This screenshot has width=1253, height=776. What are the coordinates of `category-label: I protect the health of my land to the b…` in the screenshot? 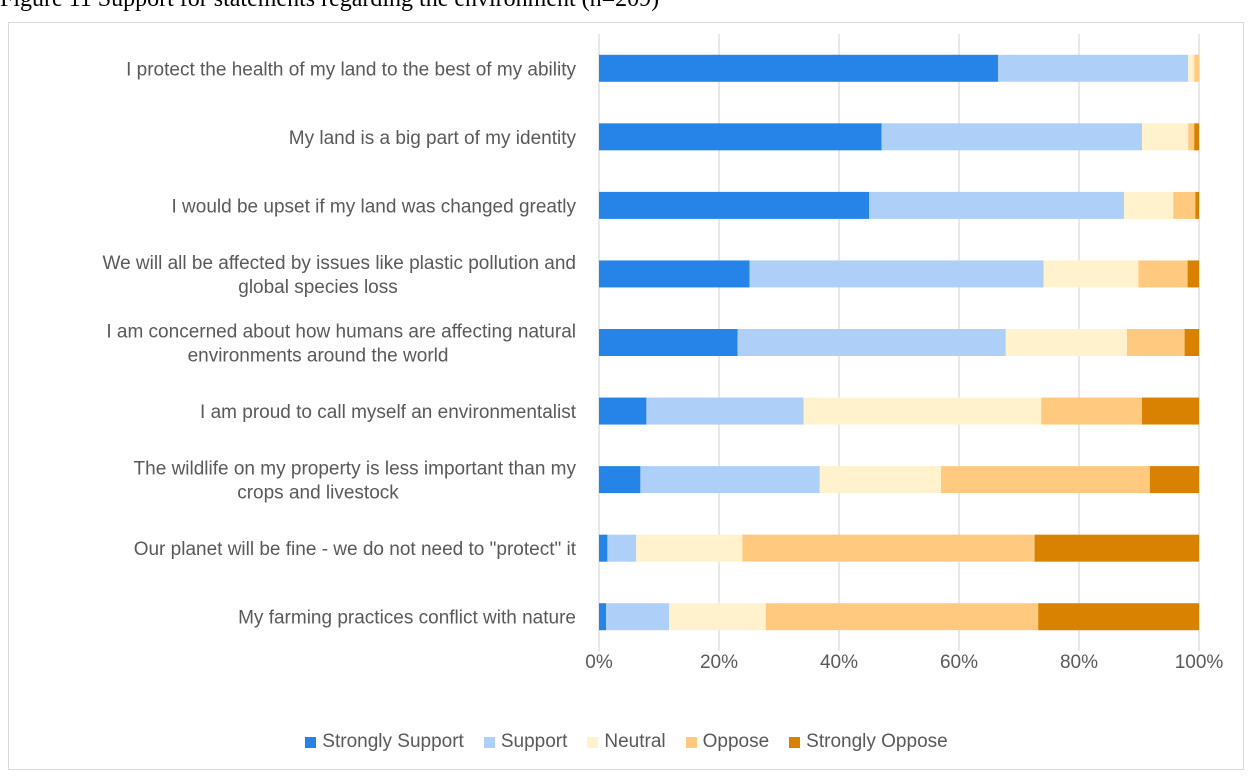 It's located at (351, 69).